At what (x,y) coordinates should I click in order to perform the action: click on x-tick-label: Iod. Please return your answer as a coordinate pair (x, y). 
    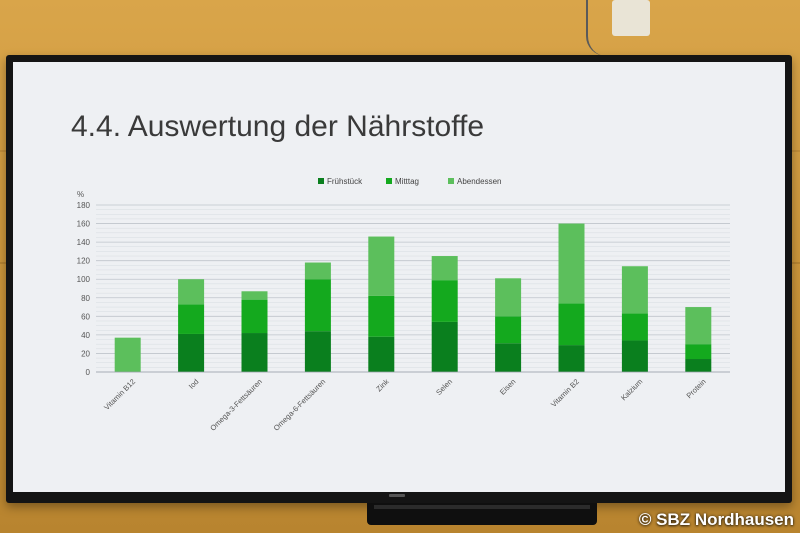
    Looking at the image, I should click on (194, 384).